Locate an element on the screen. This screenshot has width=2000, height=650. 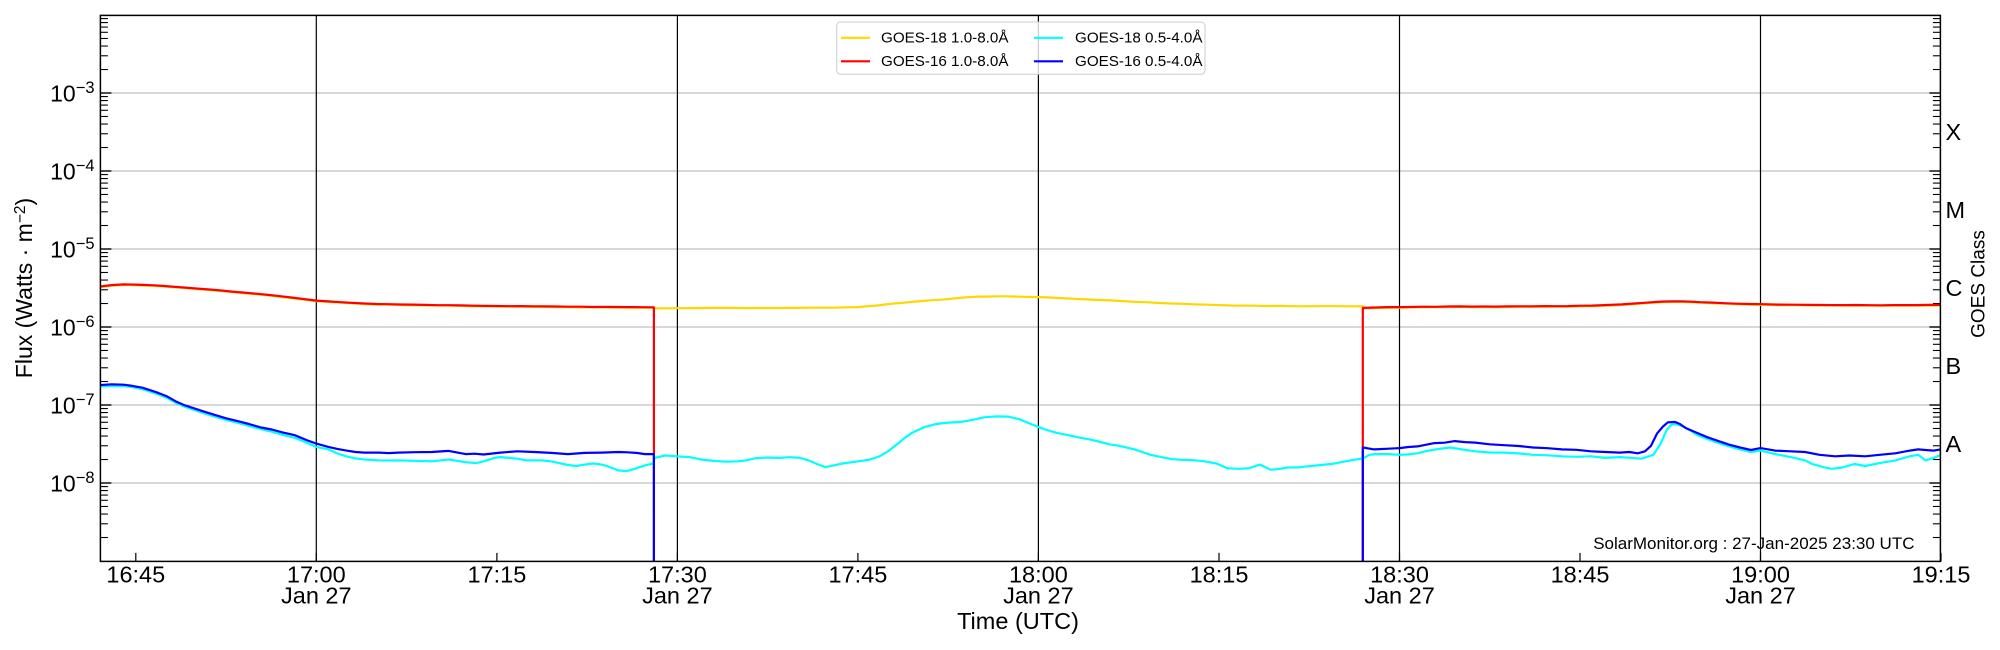
svg-text: 16:45 is located at coordinates (135, 575).